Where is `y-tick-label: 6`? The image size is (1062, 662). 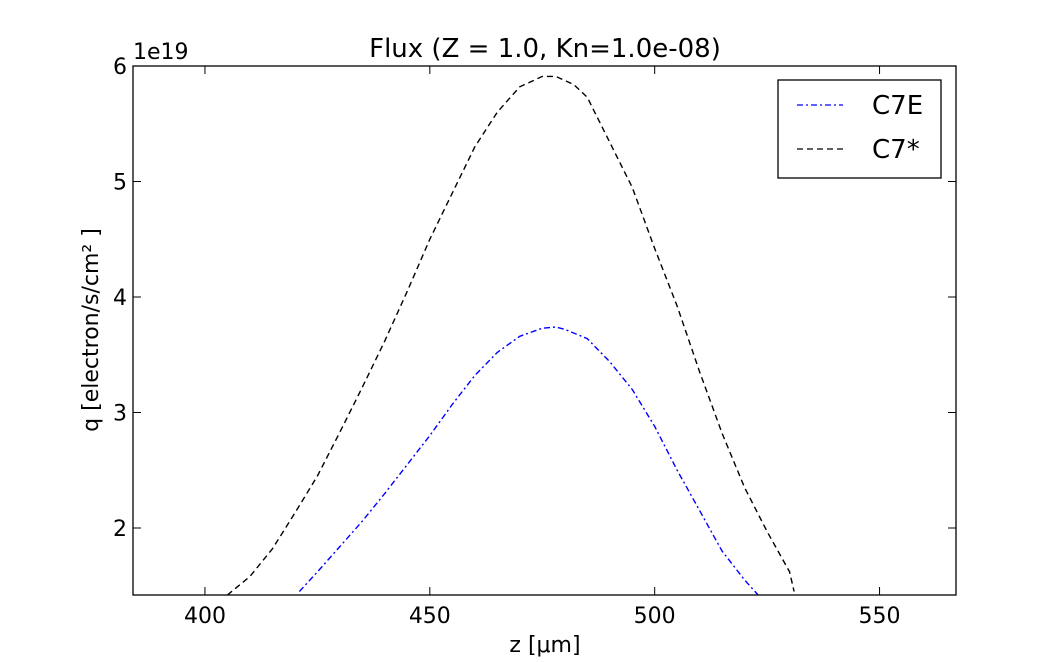 y-tick-label: 6 is located at coordinates (120, 67).